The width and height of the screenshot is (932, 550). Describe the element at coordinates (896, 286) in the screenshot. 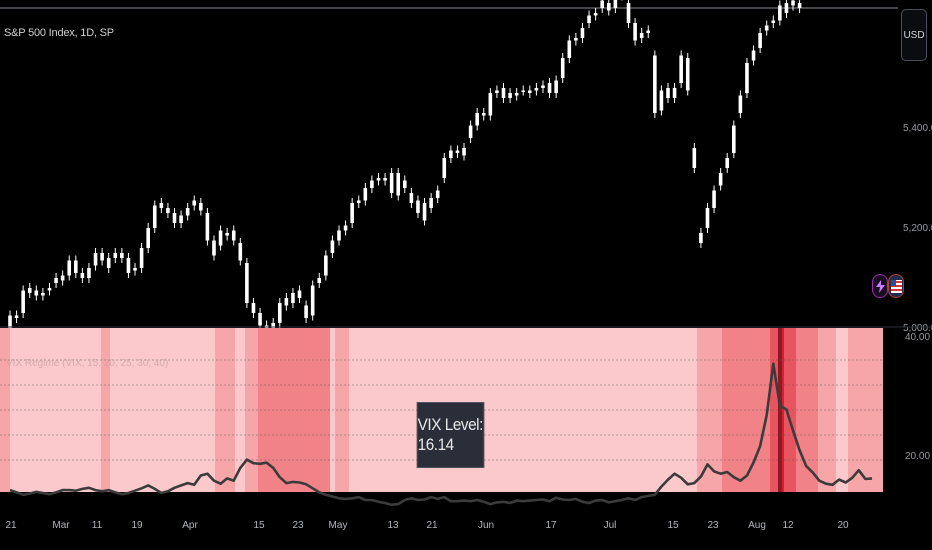

I see `us-flag-icon` at that location.